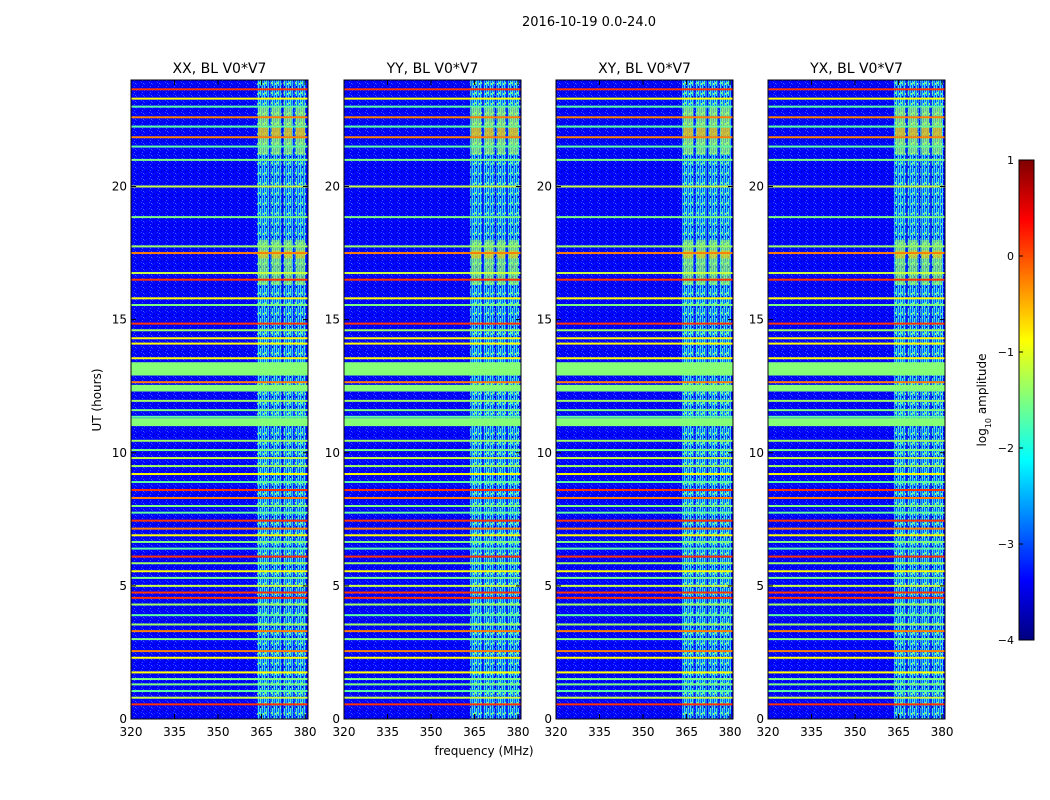 This screenshot has width=1050, height=800. What do you see at coordinates (856, 69) in the screenshot?
I see `panel-title: YX, BL V0*V7` at bounding box center [856, 69].